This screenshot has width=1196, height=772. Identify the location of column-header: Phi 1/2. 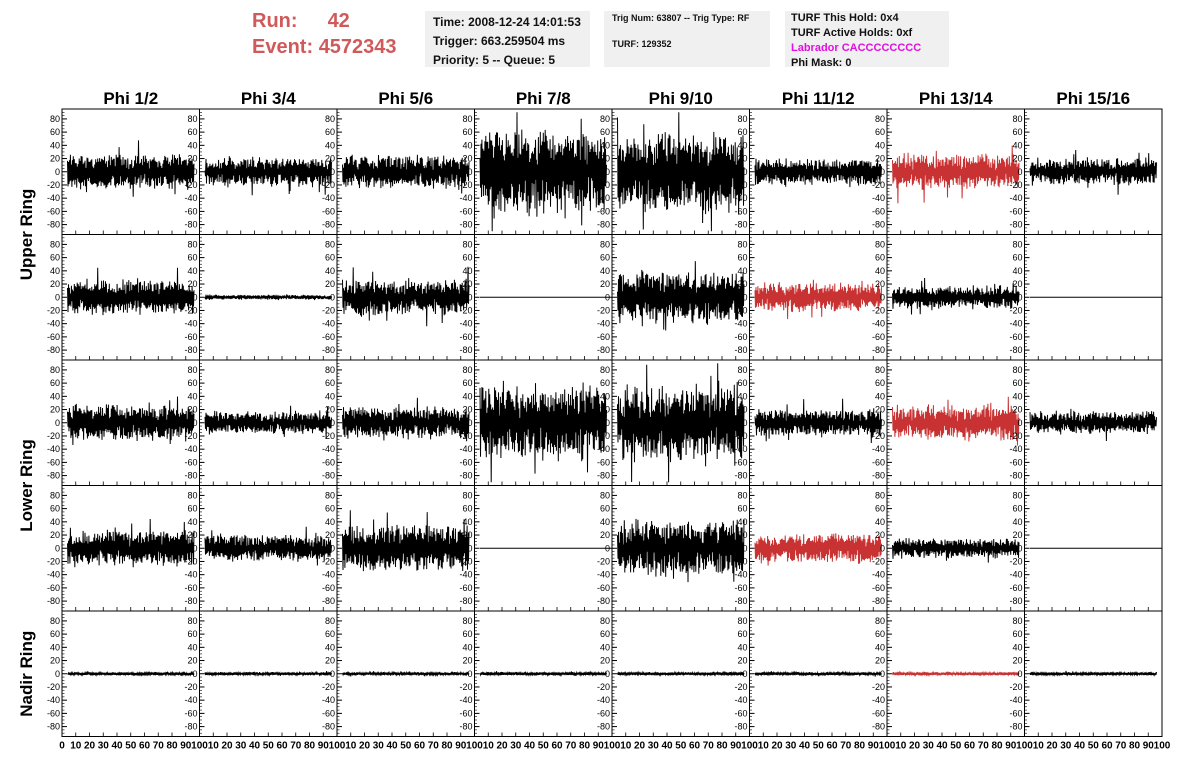
(130, 98).